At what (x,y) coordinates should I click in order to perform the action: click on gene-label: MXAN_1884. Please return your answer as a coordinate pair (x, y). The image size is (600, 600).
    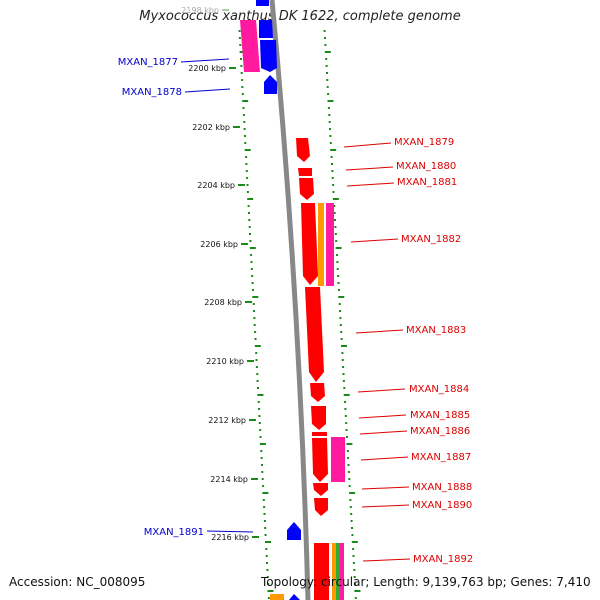
    Looking at the image, I should click on (439, 389).